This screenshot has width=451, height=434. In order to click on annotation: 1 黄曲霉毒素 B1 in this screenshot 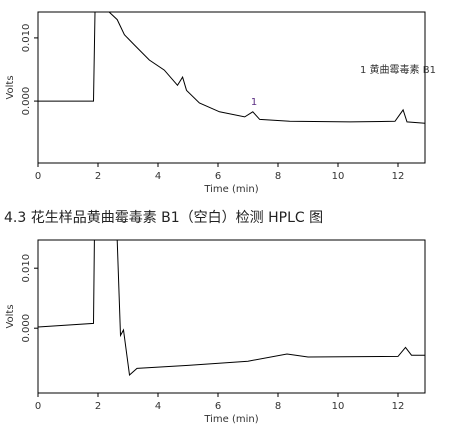, I will do `click(398, 69)`.